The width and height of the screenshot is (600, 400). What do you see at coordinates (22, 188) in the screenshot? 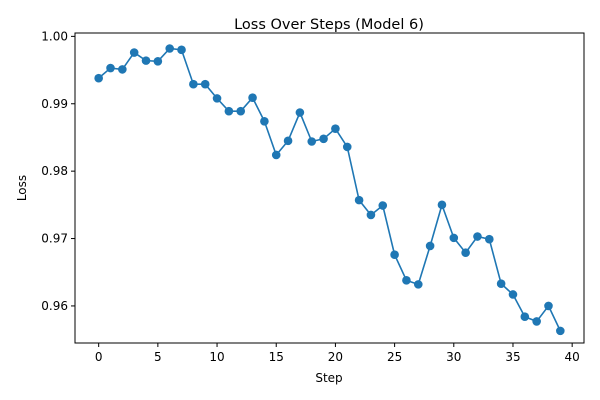
I see `y-axis-label: Loss` at bounding box center [22, 188].